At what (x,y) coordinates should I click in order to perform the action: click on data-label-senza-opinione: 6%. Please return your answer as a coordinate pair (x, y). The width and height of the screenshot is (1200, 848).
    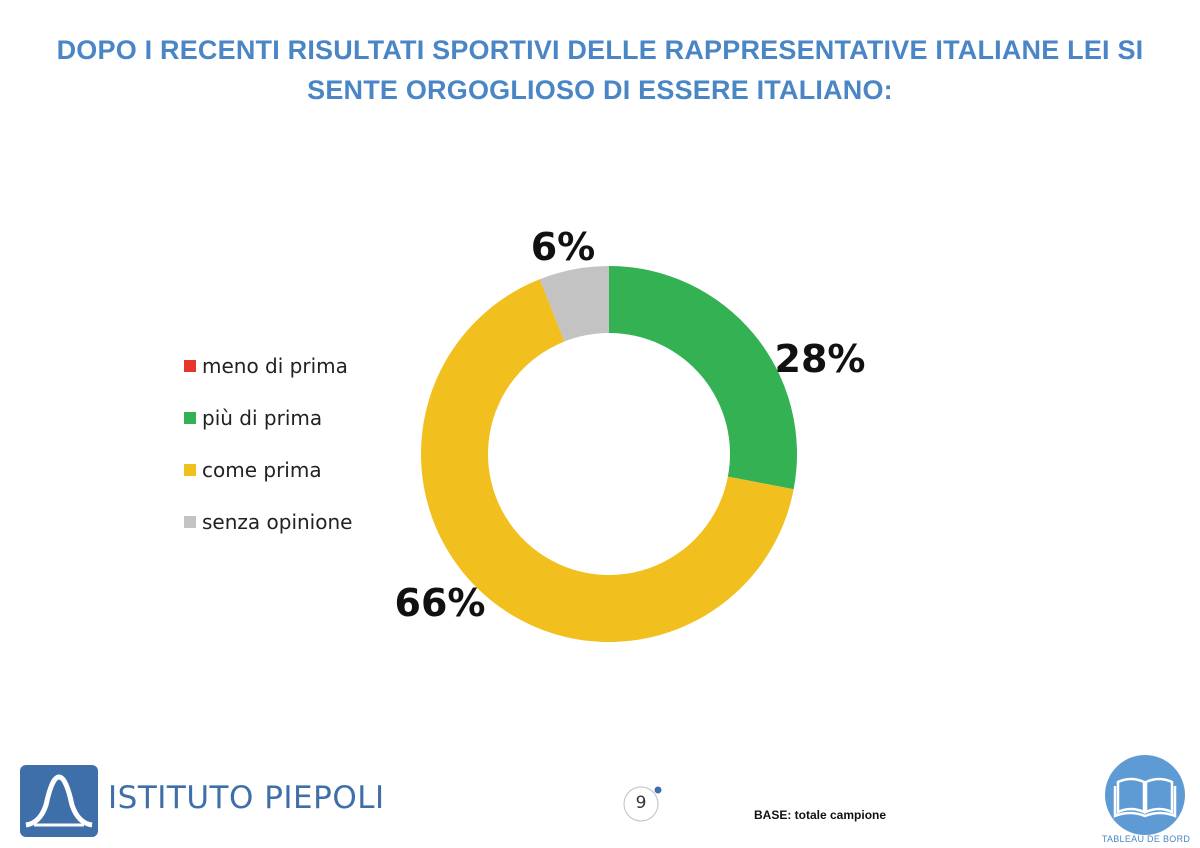
    Looking at the image, I should click on (563, 247).